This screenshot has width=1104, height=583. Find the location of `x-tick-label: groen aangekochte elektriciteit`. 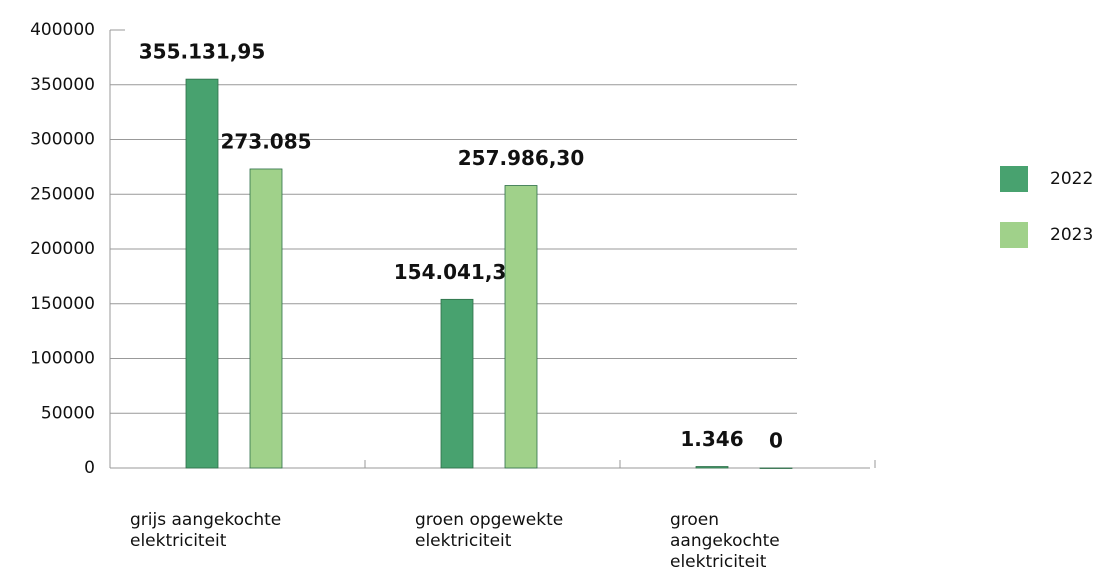

x-tick-label: groen aangekochte elektriciteit is located at coordinates (725, 541).